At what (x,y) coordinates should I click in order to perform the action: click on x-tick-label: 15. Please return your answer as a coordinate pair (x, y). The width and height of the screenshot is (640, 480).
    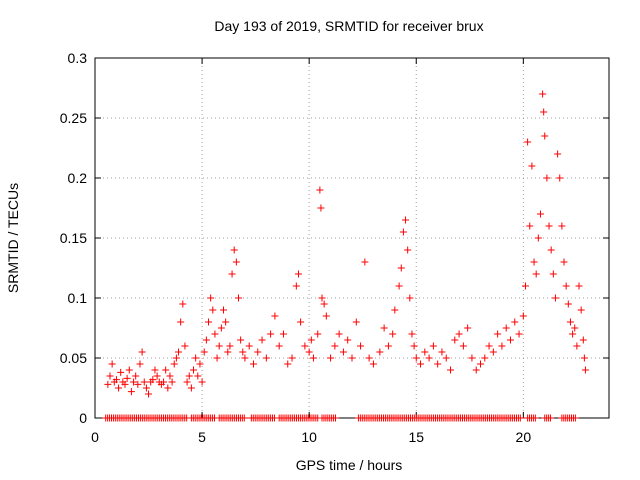
    Looking at the image, I should click on (416, 437).